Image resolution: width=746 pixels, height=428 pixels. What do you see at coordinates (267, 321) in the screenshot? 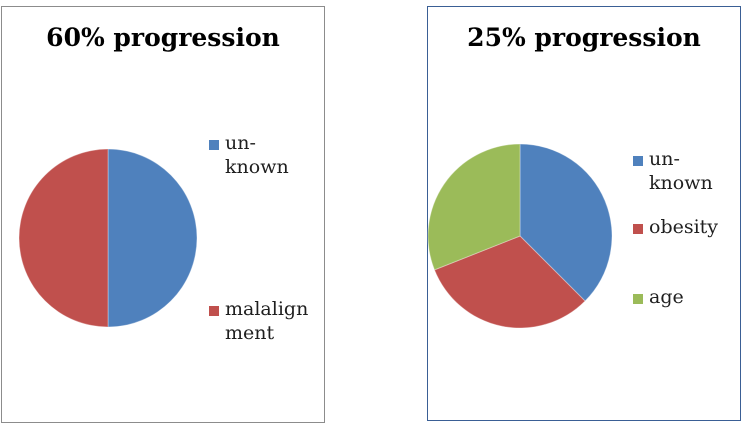
I see `legend-label: malalign ment` at bounding box center [267, 321].